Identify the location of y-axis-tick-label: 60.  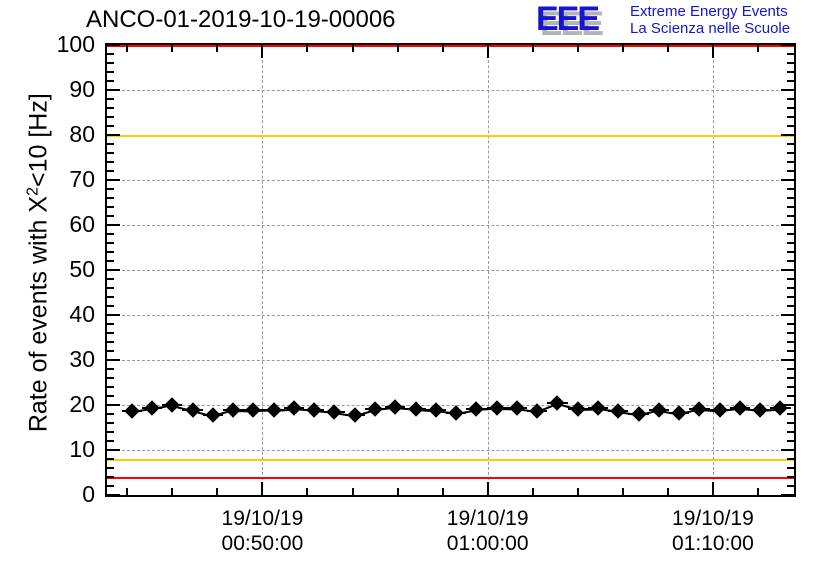
(82, 224).